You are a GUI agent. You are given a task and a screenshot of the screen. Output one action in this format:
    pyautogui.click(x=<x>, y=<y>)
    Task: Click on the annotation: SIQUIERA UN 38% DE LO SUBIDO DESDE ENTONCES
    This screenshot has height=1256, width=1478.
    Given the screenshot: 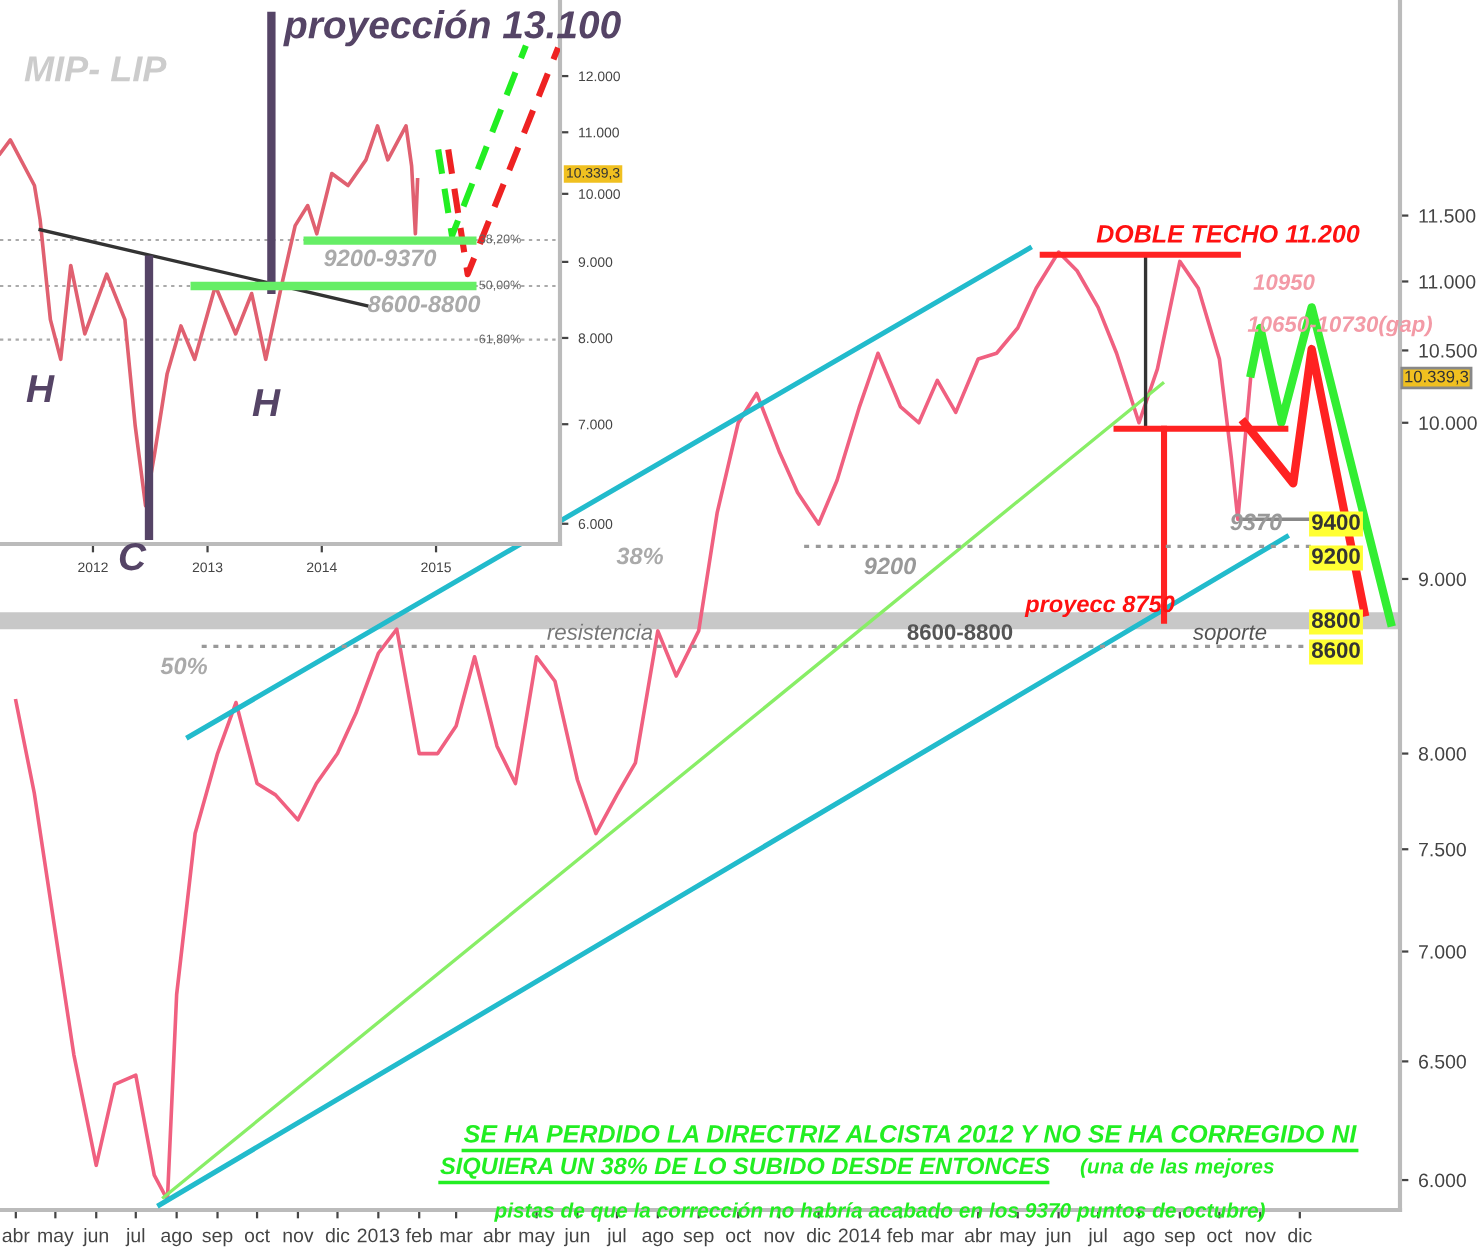 What is the action you would take?
    pyautogui.click(x=745, y=1168)
    